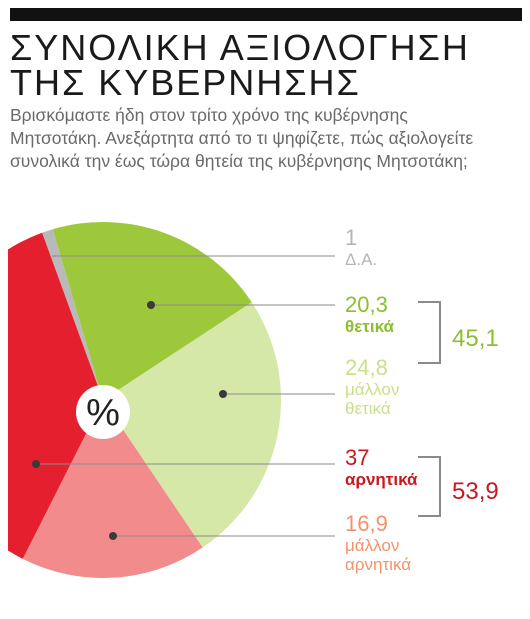 The width and height of the screenshot is (530, 619). Describe the element at coordinates (429, 486) in the screenshot. I see `bracket-negative` at that location.